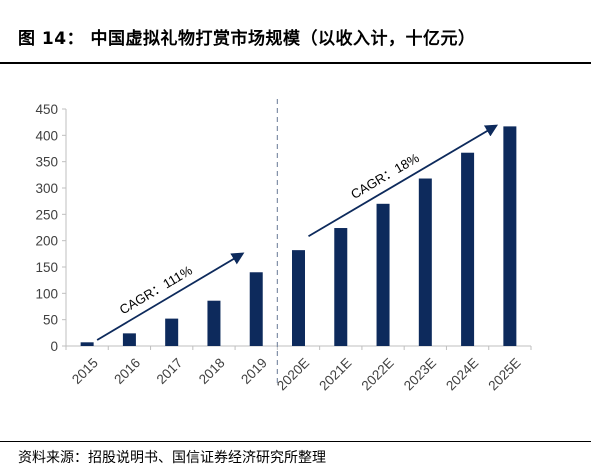  Describe the element at coordinates (85, 371) in the screenshot. I see `x-tick-label: 2015` at that location.